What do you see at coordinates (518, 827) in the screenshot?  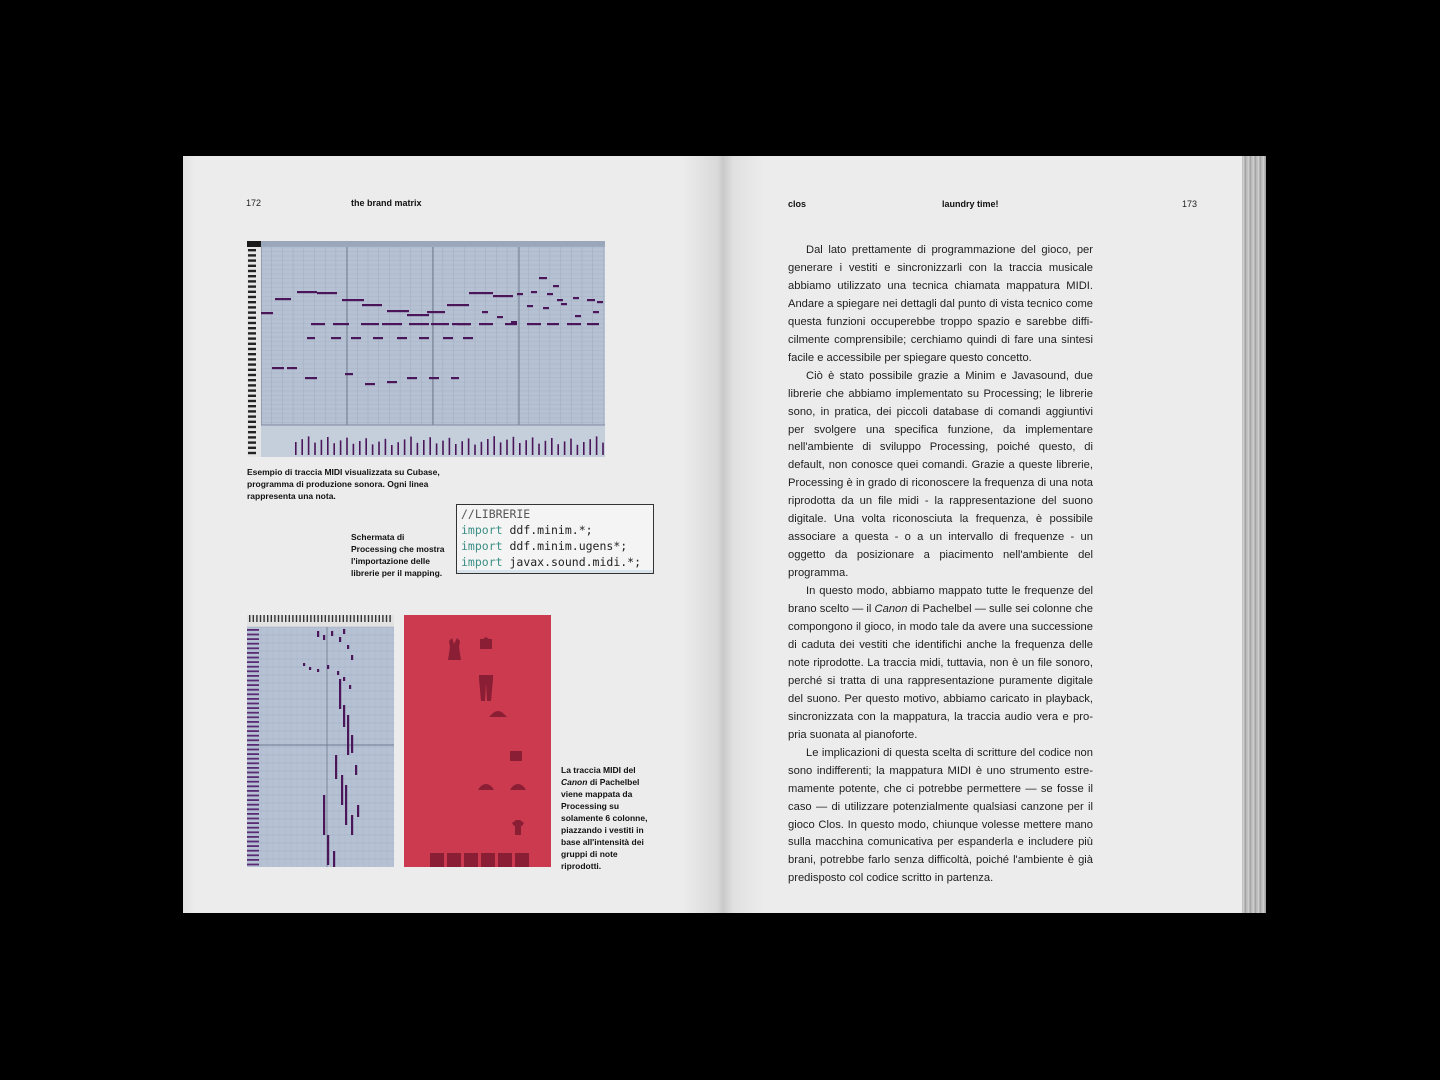 I see `tshirt-icon` at bounding box center [518, 827].